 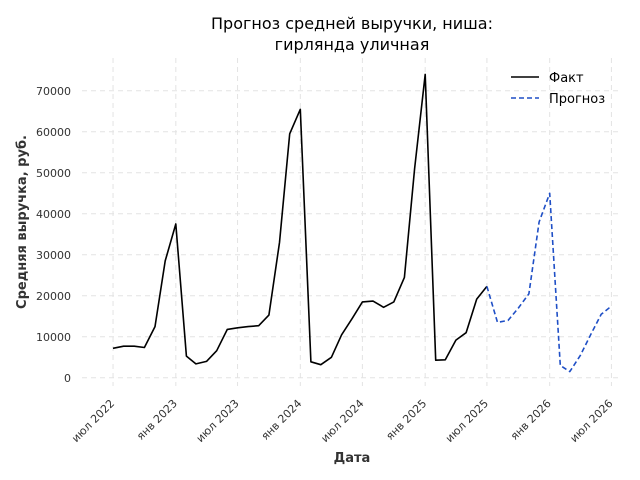 What do you see at coordinates (352, 458) in the screenshot?
I see `x-axis-label: Дата` at bounding box center [352, 458].